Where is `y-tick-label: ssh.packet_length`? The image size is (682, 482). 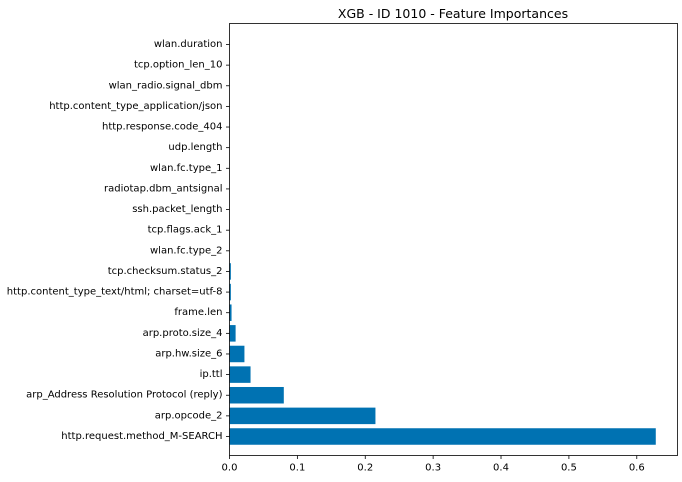
y-tick-label: ssh.packet_length is located at coordinates (177, 209).